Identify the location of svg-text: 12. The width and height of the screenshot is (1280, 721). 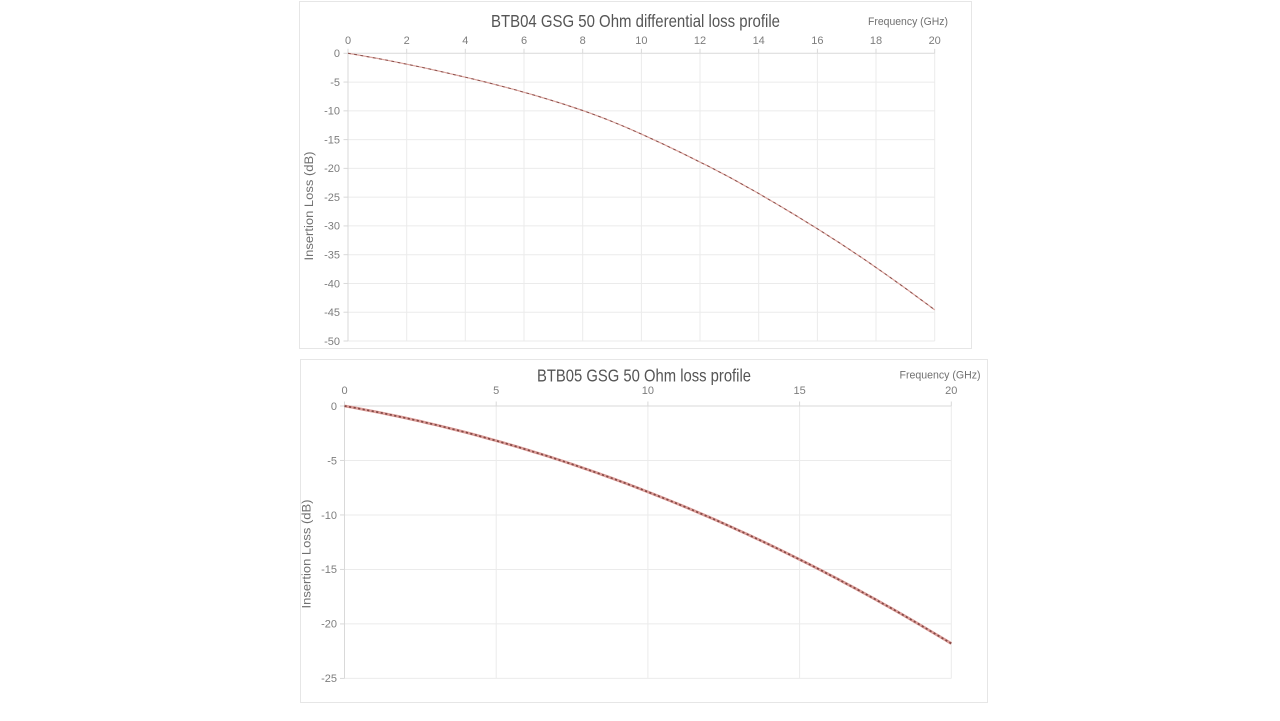
(700, 41).